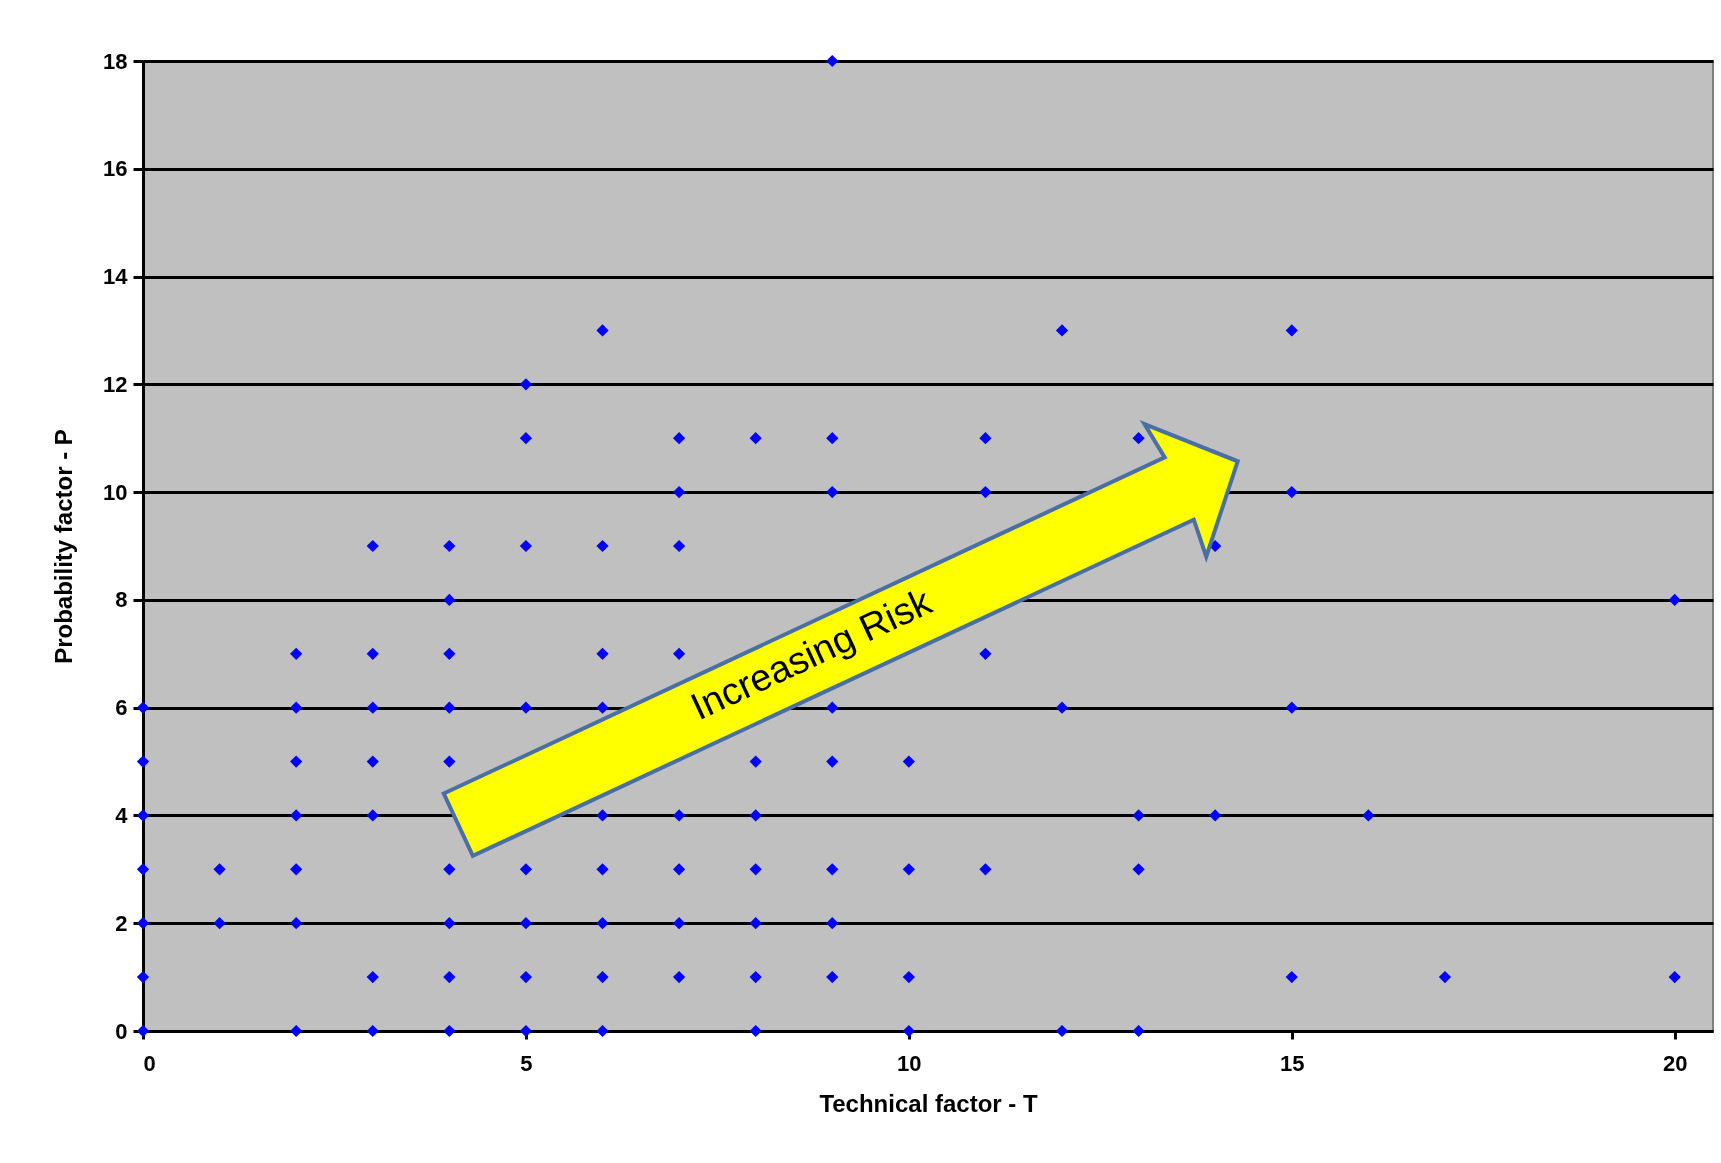 The height and width of the screenshot is (1163, 1721). What do you see at coordinates (115, 61) in the screenshot?
I see `y-tick-label: 18` at bounding box center [115, 61].